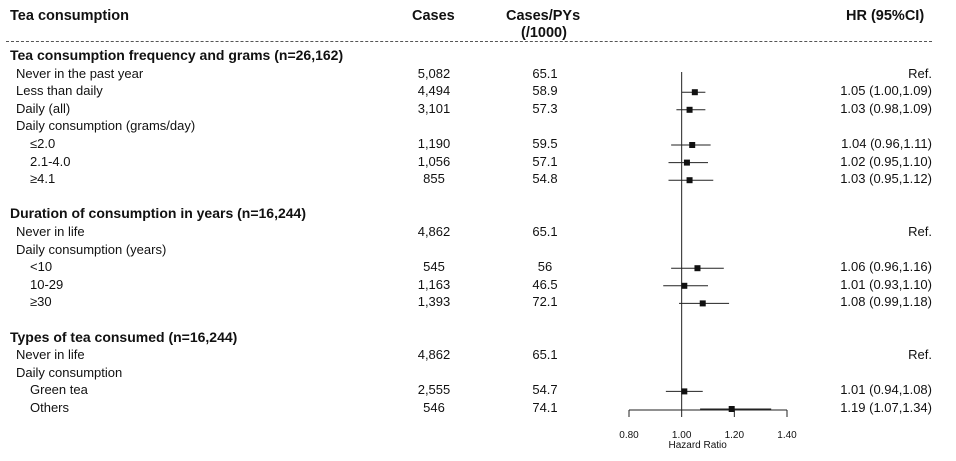 Image resolution: width=956 pixels, height=461 pixels. What do you see at coordinates (47, 284) in the screenshot?
I see `row-label: 10-29` at bounding box center [47, 284].